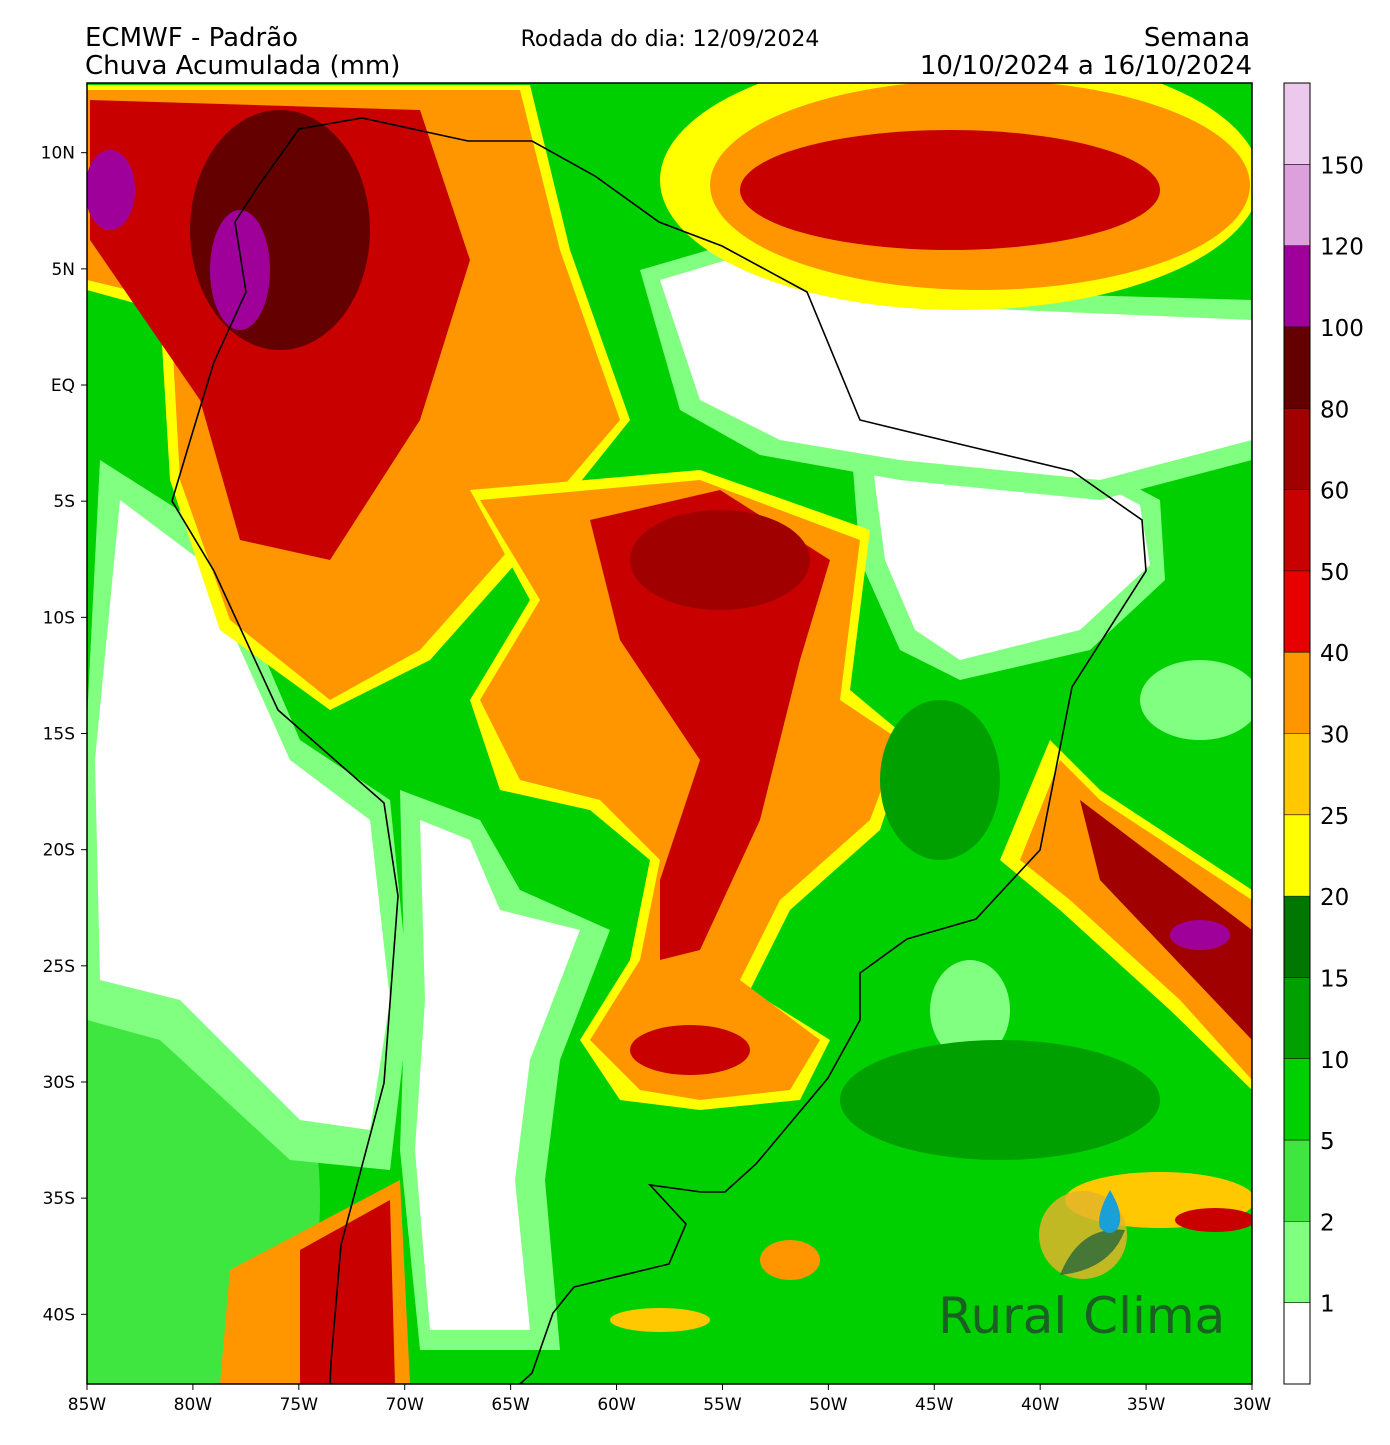  Describe the element at coordinates (1252, 1405) in the screenshot. I see `x-tick-label: 30W` at that location.